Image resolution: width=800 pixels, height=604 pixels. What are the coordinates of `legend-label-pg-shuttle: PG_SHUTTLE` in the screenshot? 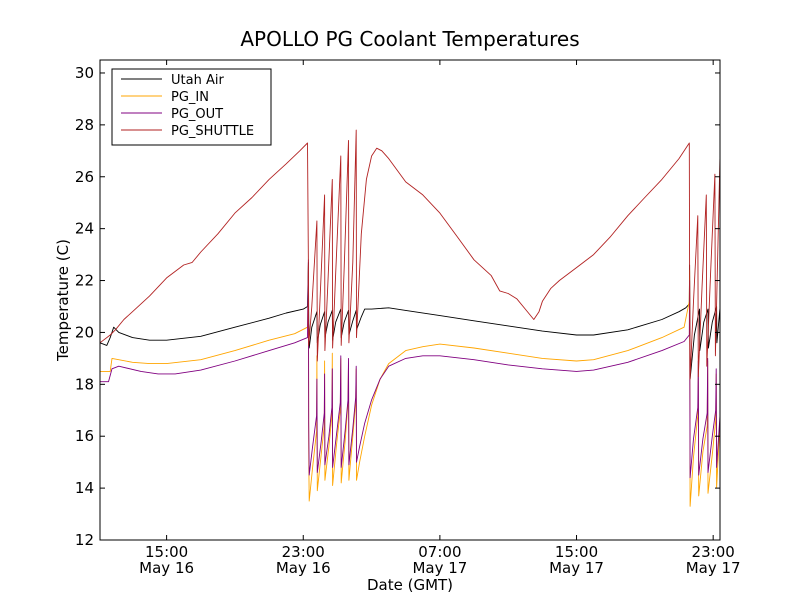 It's located at (212, 131).